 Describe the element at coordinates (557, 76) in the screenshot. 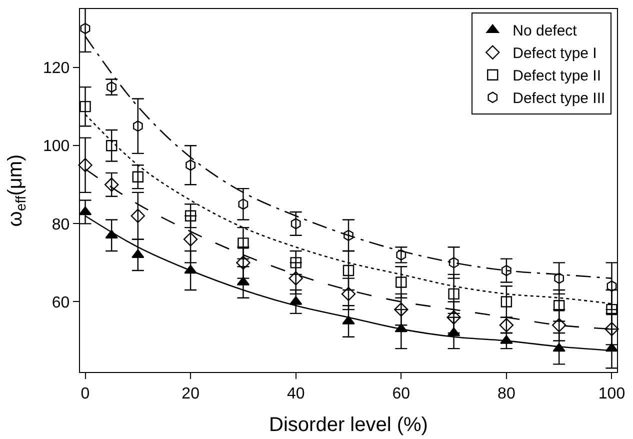

I see `legend-label: Defect type II` at that location.